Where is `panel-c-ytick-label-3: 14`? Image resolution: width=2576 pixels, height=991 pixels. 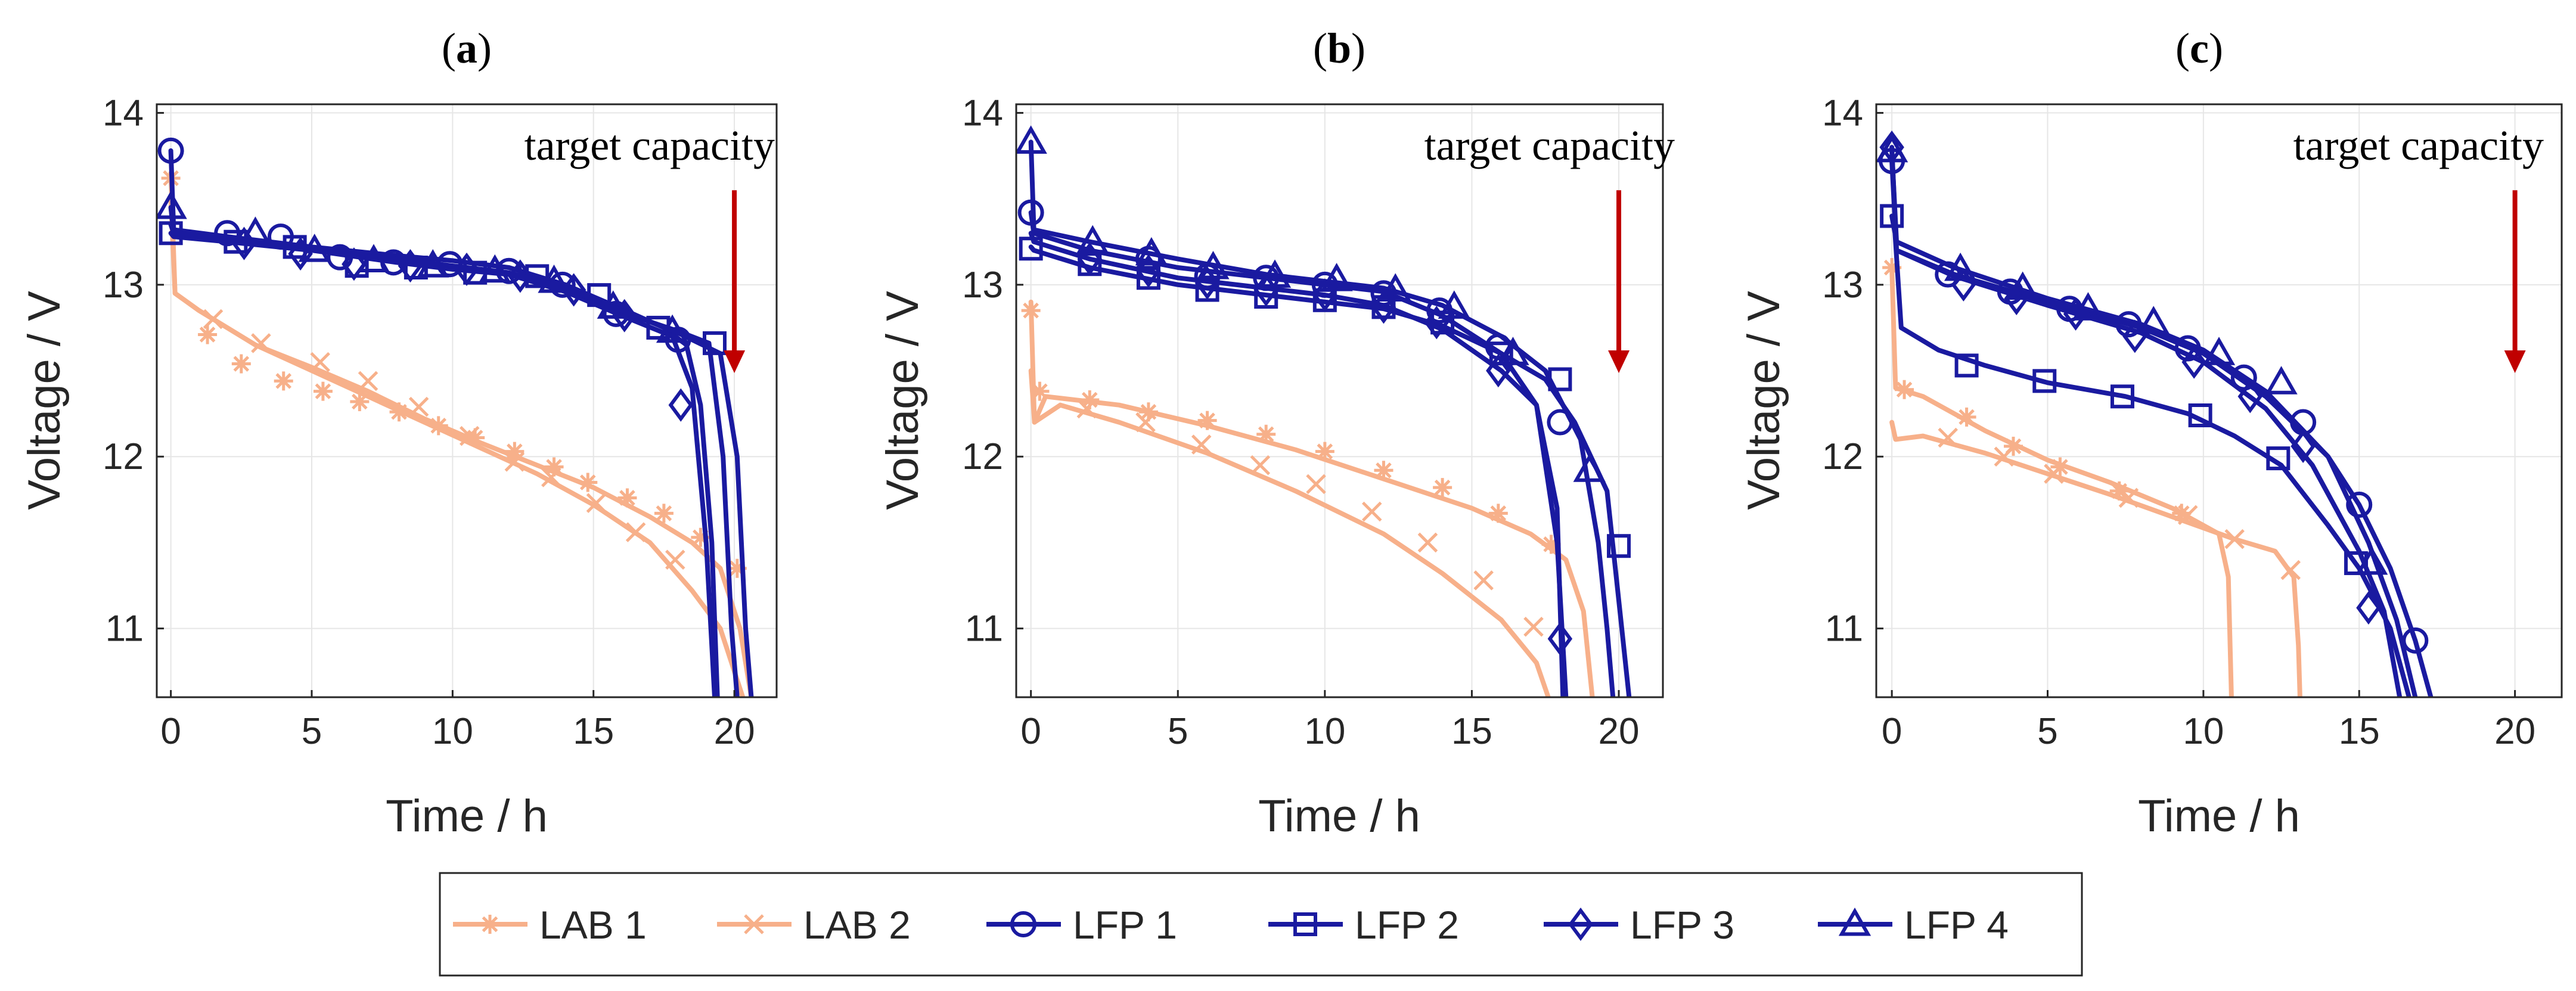
panel-c-ytick-label-3: 14 is located at coordinates (1843, 112).